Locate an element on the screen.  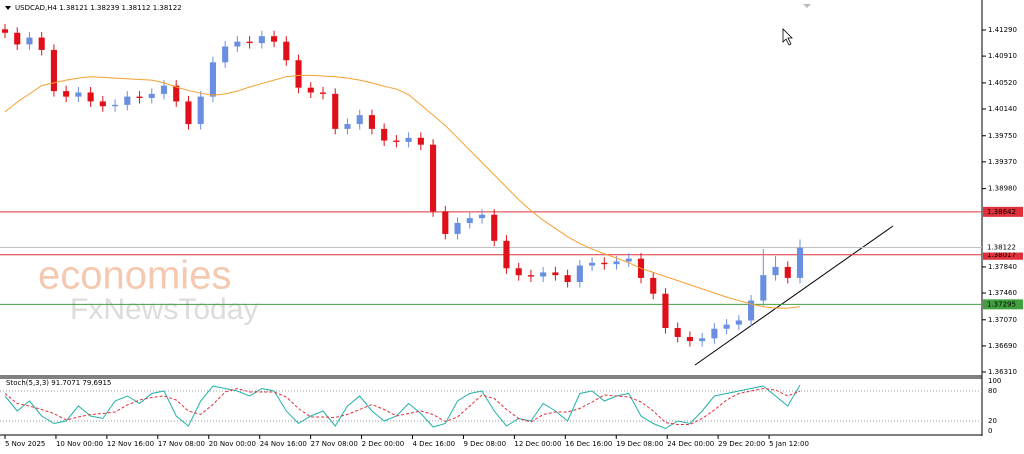
x-tick-label: 16 Dec 16:00 is located at coordinates (588, 444).